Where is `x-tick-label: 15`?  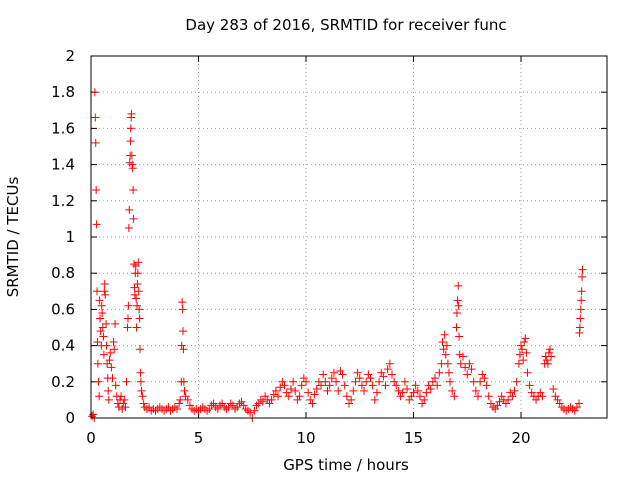
x-tick-label: 15 is located at coordinates (413, 438).